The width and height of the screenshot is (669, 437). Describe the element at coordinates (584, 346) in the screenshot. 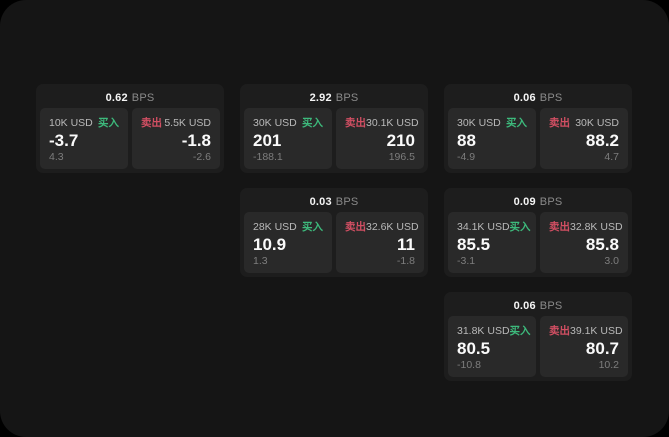

I see `sell-panel: 卖出 39.1K USD 80.7 10.2` at that location.